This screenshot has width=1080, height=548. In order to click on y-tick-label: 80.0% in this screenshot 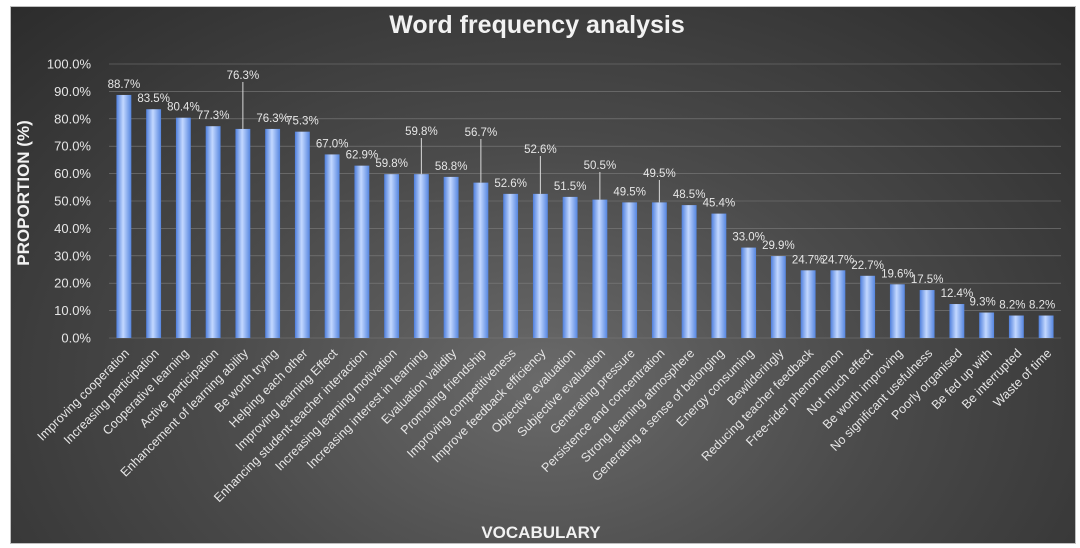, I will do `click(72, 118)`.